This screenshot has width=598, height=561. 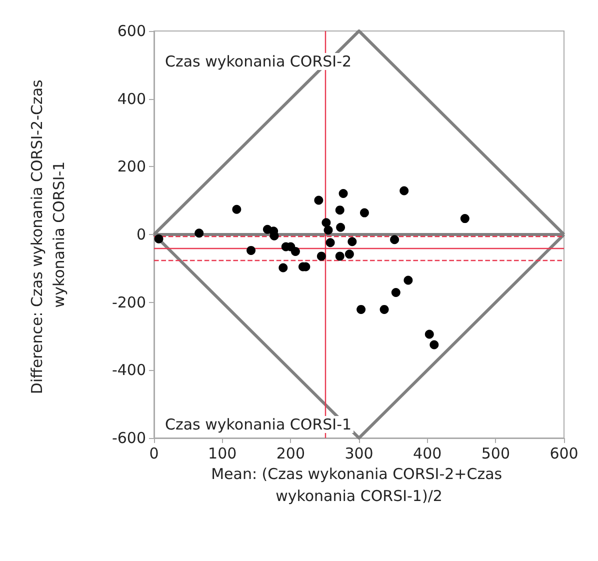 What do you see at coordinates (131, 99) in the screenshot?
I see `y-tick-label: 400` at bounding box center [131, 99].